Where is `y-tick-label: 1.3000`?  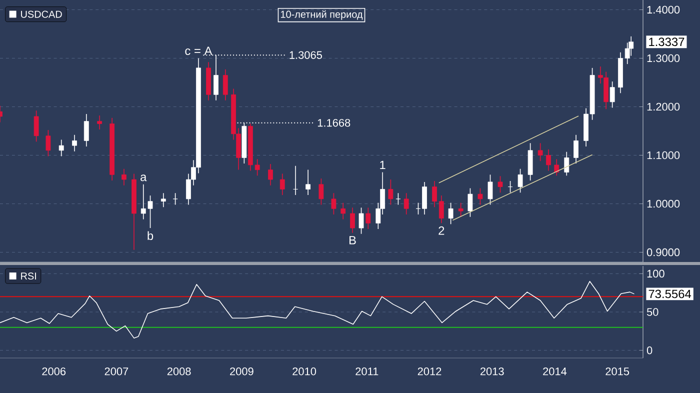
y-tick-label: 1.3000 is located at coordinates (663, 58).